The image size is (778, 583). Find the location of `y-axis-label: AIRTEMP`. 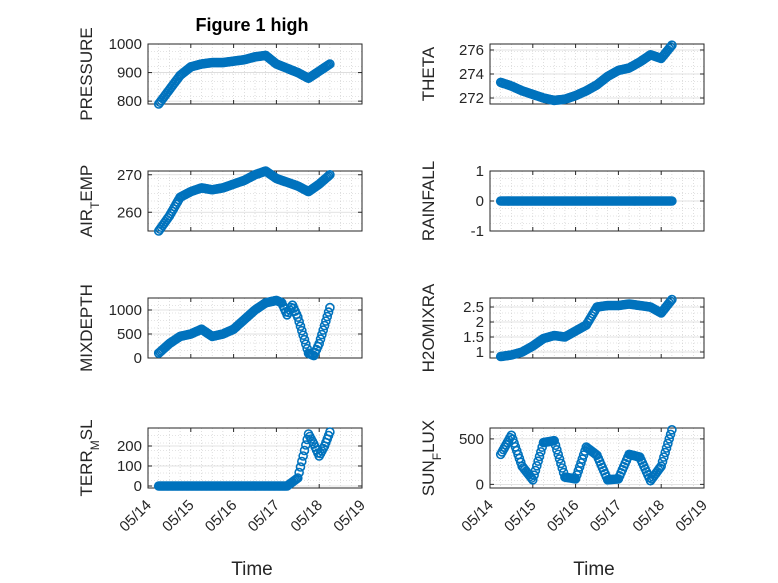

y-axis-label: AIRTEMP is located at coordinates (89, 201).